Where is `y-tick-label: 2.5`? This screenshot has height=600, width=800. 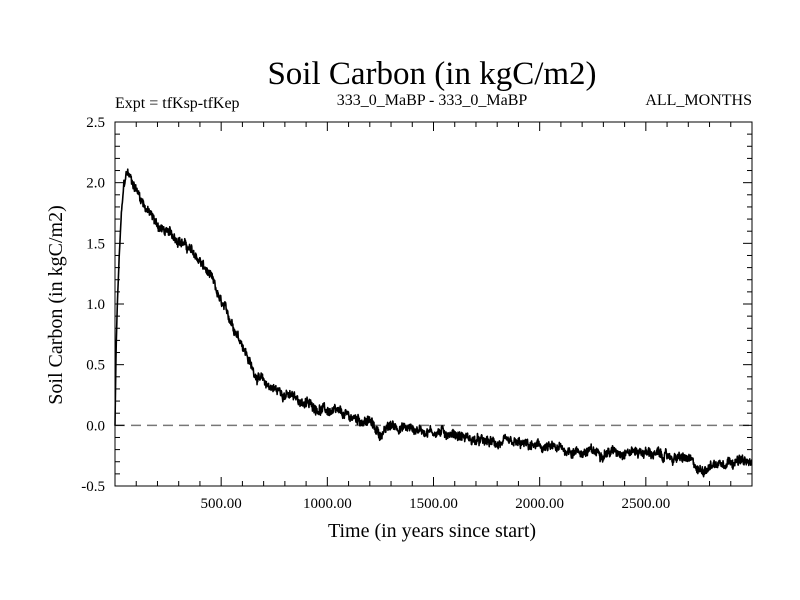 y-tick-label: 2.5 is located at coordinates (95, 123).